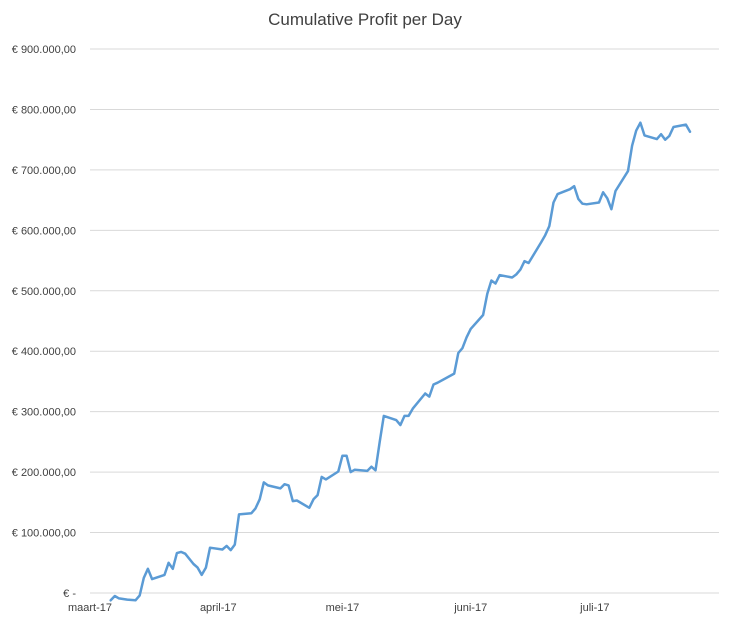 The width and height of the screenshot is (730, 643). What do you see at coordinates (365, 19) in the screenshot?
I see `chart-title: Cumulative Profit per Day` at bounding box center [365, 19].